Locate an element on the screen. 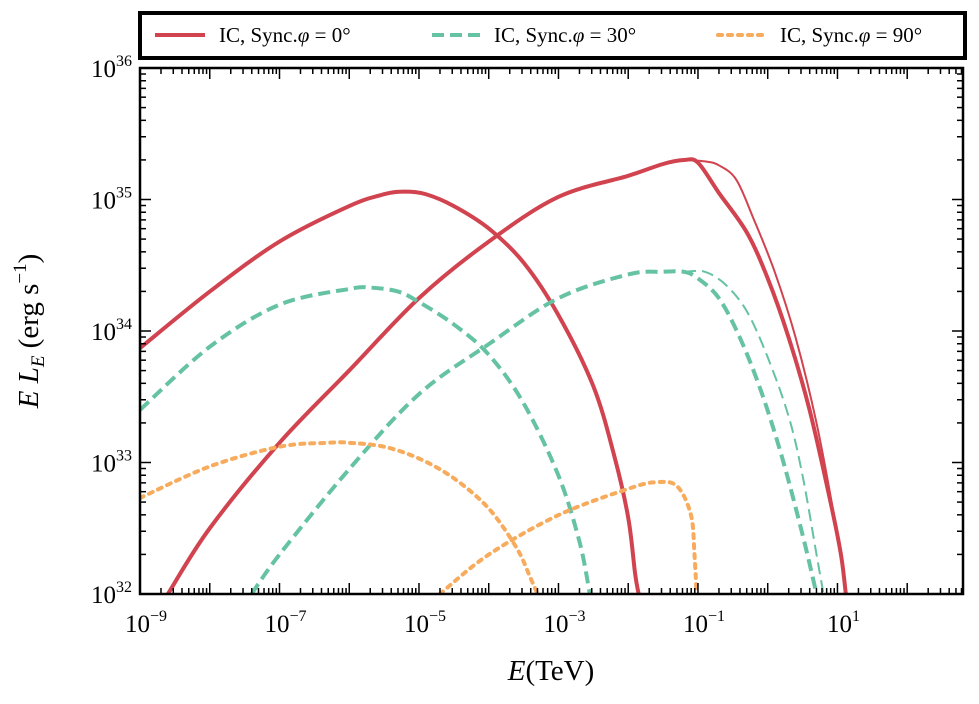 The width and height of the screenshot is (979, 704). x-tick-label: 10¹ is located at coordinates (843, 623).